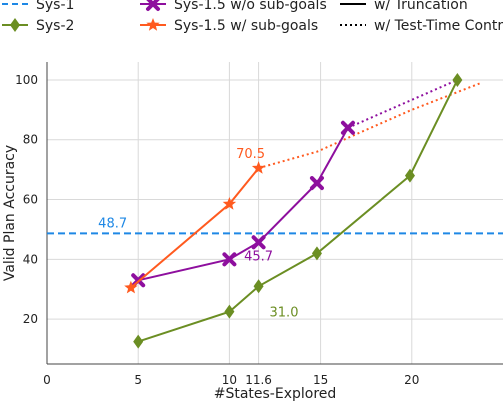 This screenshot has width=503, height=403. What do you see at coordinates (55, 6) in the screenshot?
I see `legend-label: Sys-1` at bounding box center [55, 6].